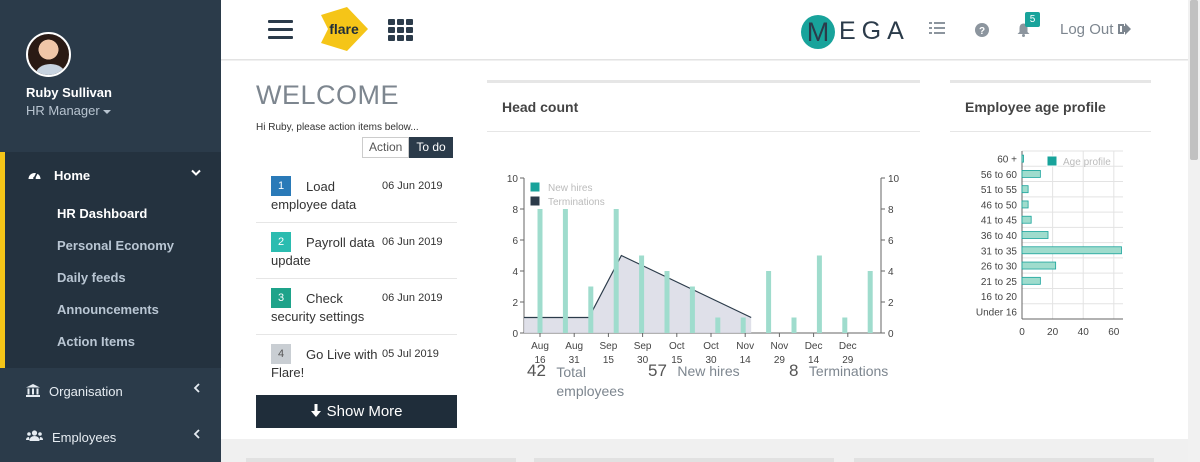  Describe the element at coordinates (570, 188) in the screenshot. I see `legend-label: New hires` at that location.